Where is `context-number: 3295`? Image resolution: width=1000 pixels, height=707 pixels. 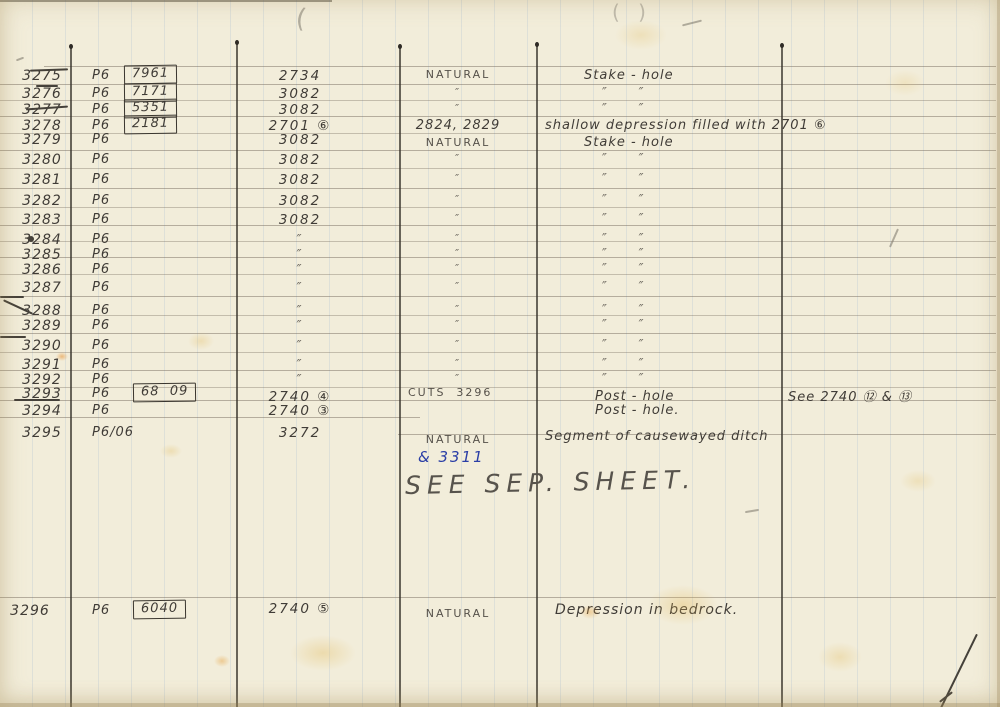
context-number: 3295 is located at coordinates (42, 433).